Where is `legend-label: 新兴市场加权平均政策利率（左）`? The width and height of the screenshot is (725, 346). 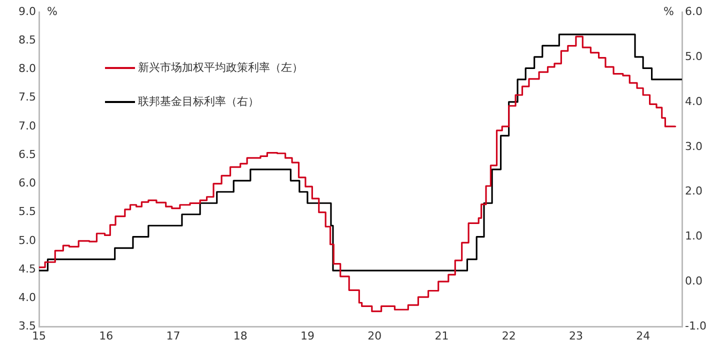 legend-label: 新兴市场加权平均政策利率（左） is located at coordinates (220, 67).